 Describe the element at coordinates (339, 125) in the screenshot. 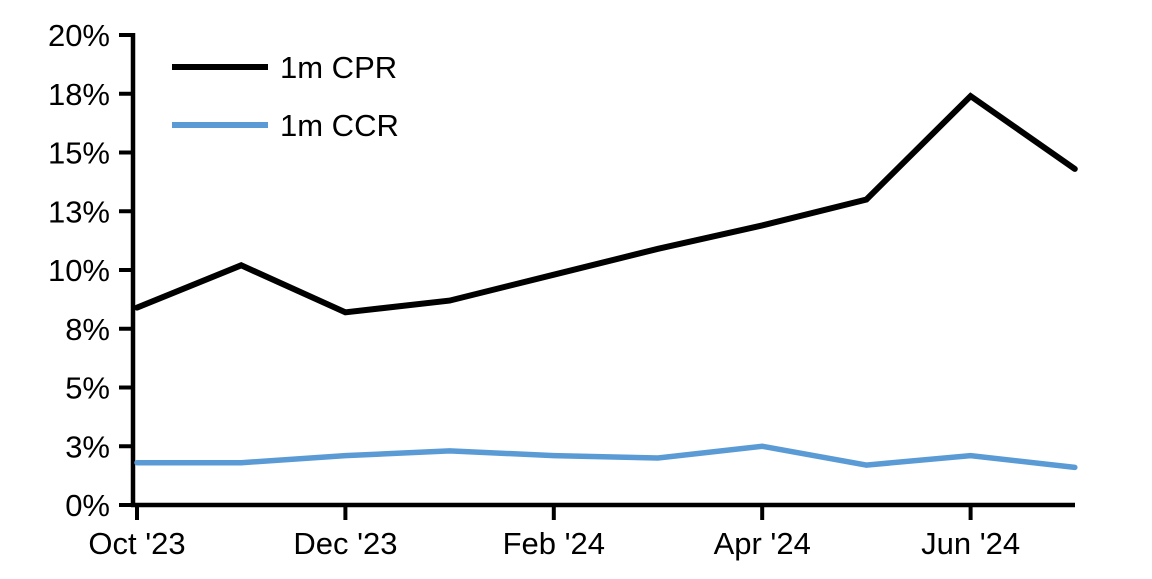

I see `legend-label-1m-ccr: 1m CCR` at that location.